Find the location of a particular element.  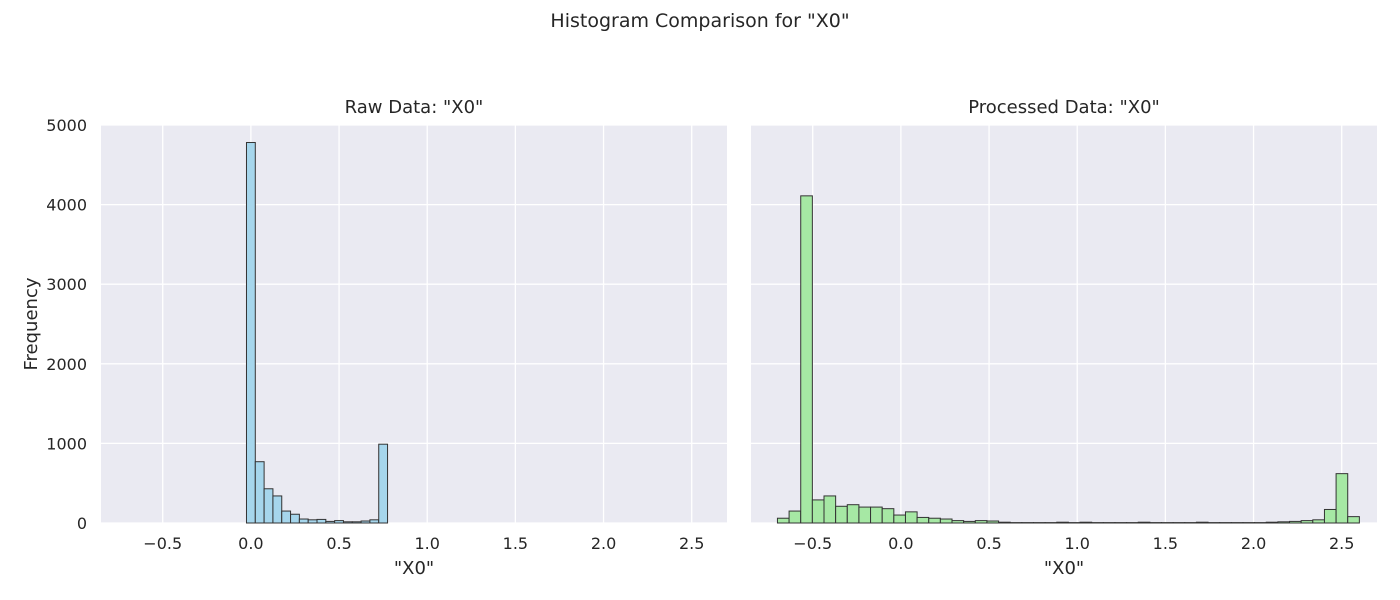

y-axis-label: Frequency is located at coordinates (31, 323).